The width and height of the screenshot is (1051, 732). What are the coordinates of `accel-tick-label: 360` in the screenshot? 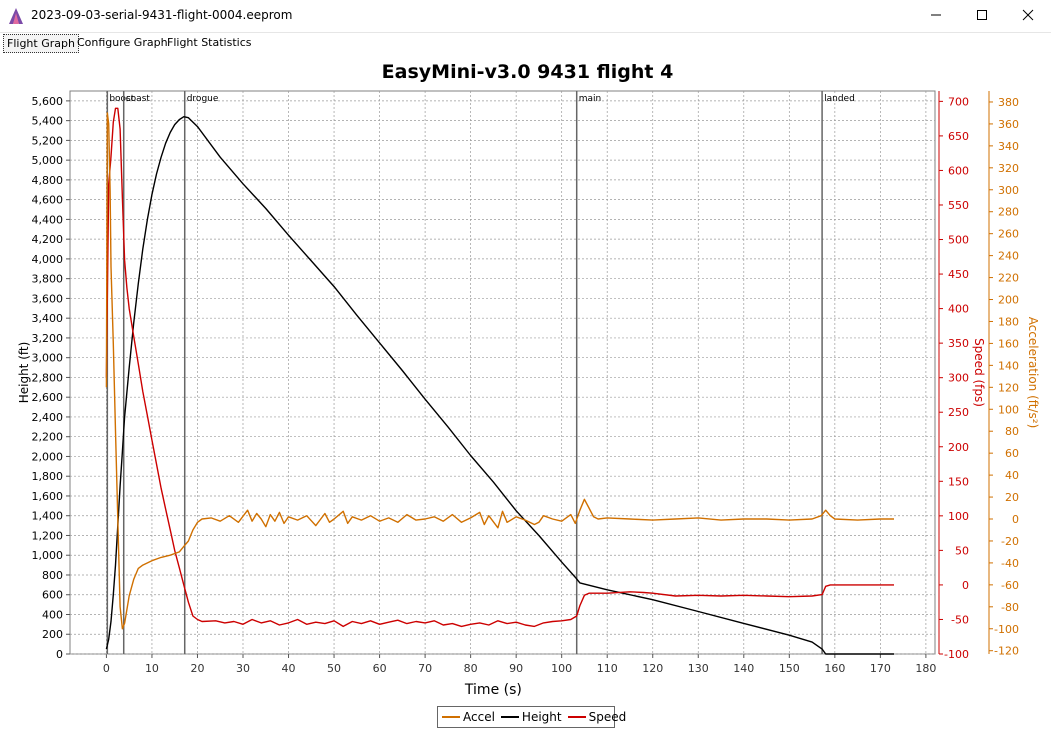 It's located at (1008, 124).